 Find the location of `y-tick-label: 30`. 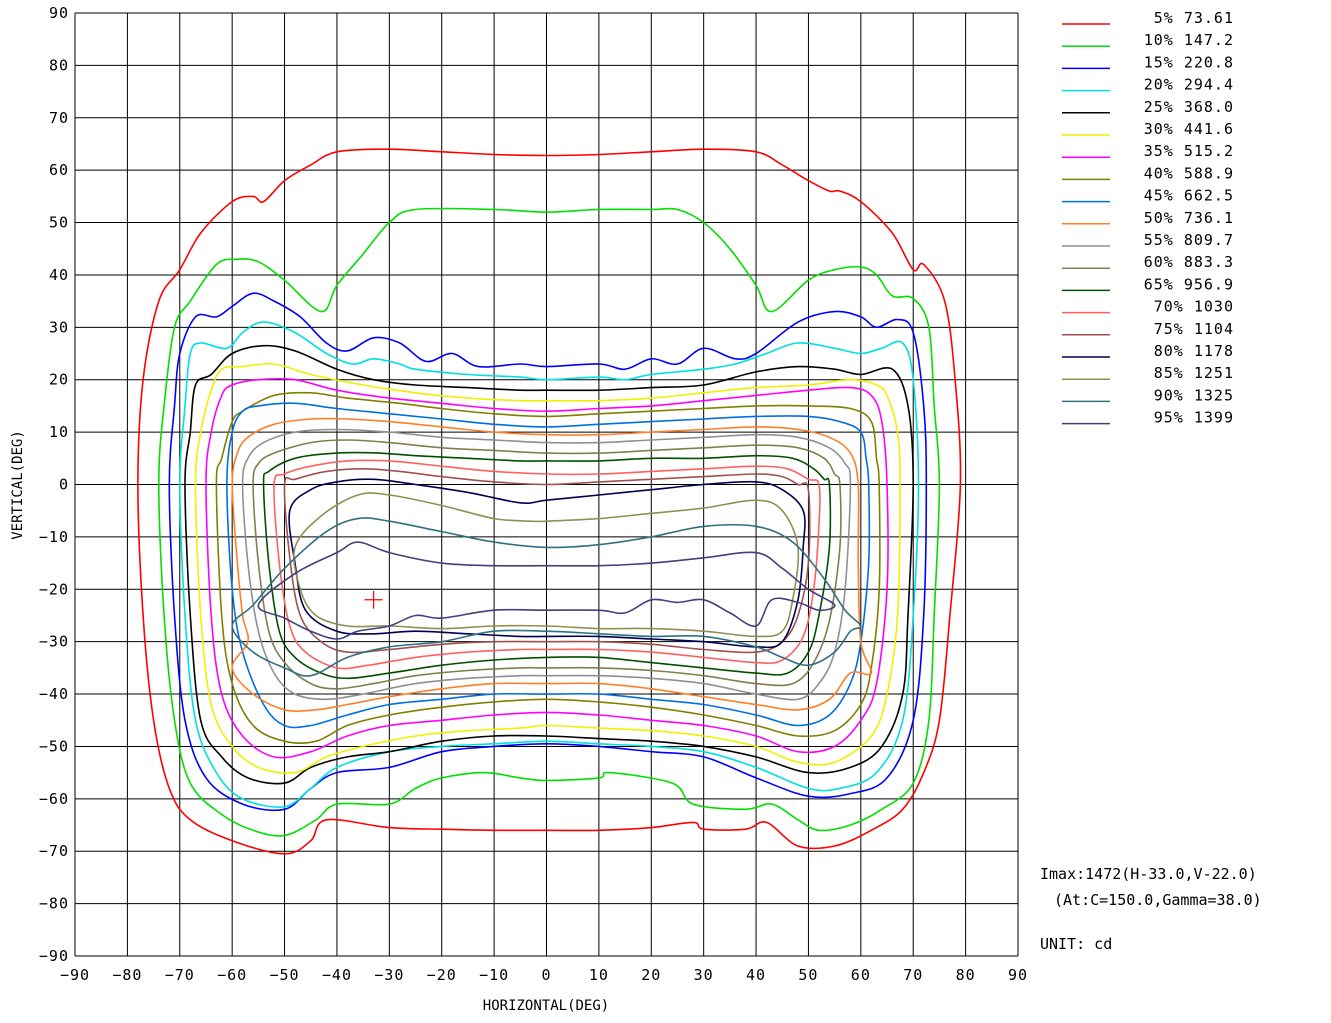

y-tick-label: 30 is located at coordinates (59, 327).